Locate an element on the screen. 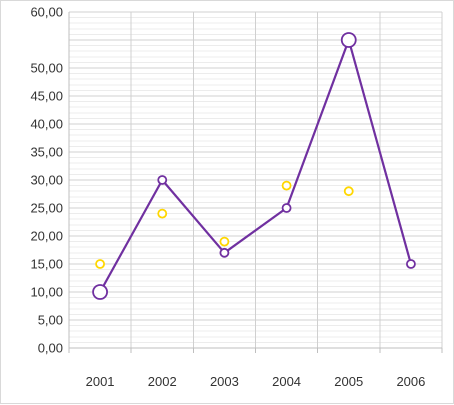 This screenshot has height=405, width=454. y-tick-label: 35,00 is located at coordinates (46, 152).